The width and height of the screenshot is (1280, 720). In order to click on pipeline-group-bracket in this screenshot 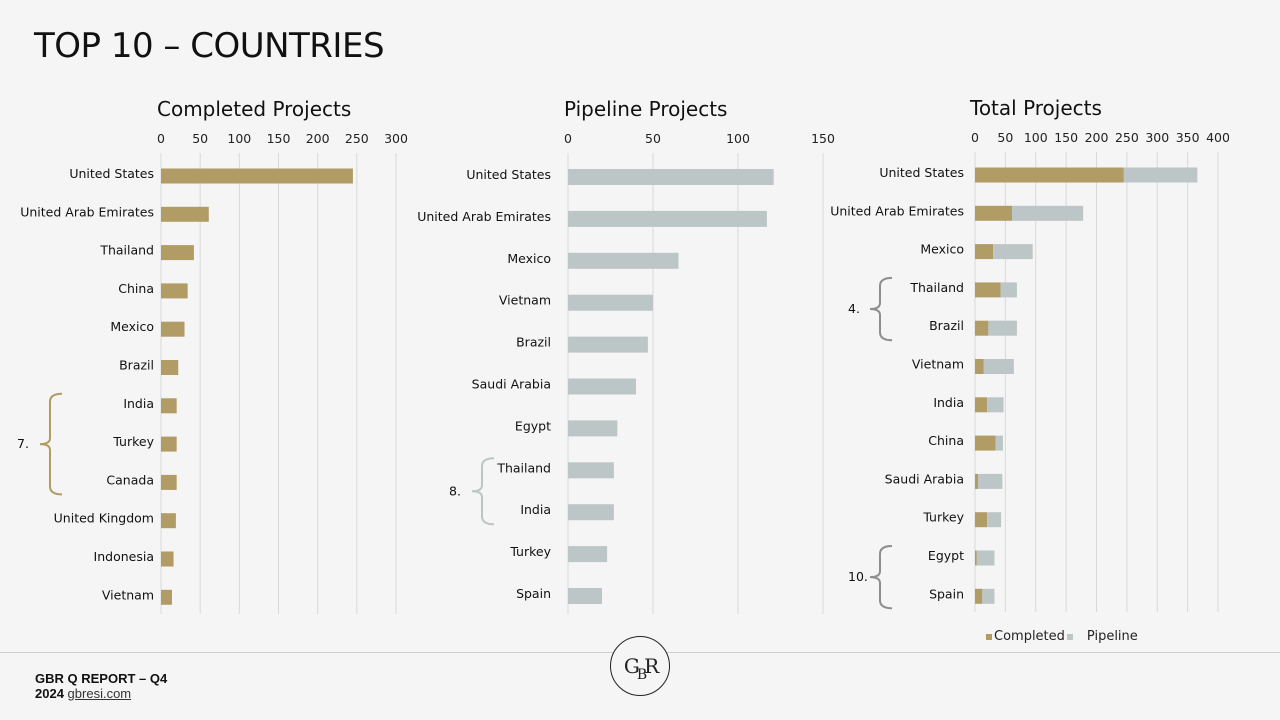, I will do `click(483, 491)`.